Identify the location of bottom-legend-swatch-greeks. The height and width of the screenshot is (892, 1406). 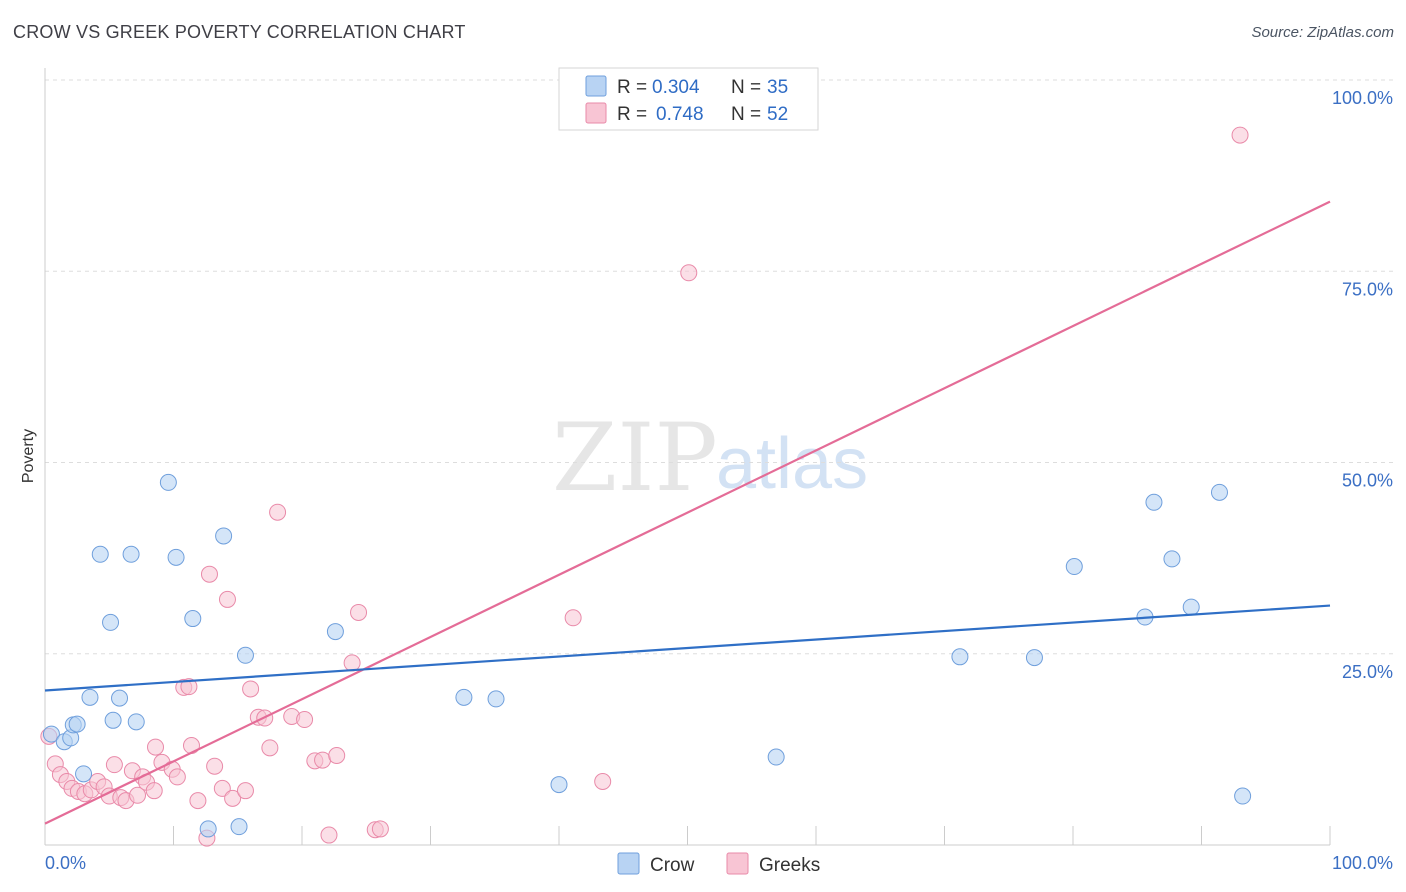
(737, 863).